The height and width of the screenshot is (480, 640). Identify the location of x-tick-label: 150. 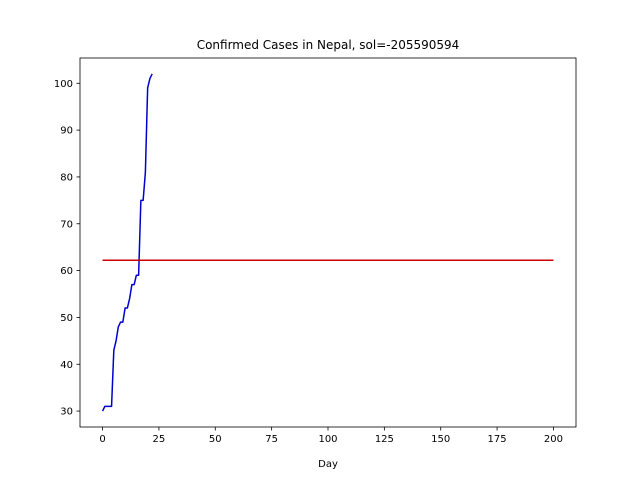
(440, 439).